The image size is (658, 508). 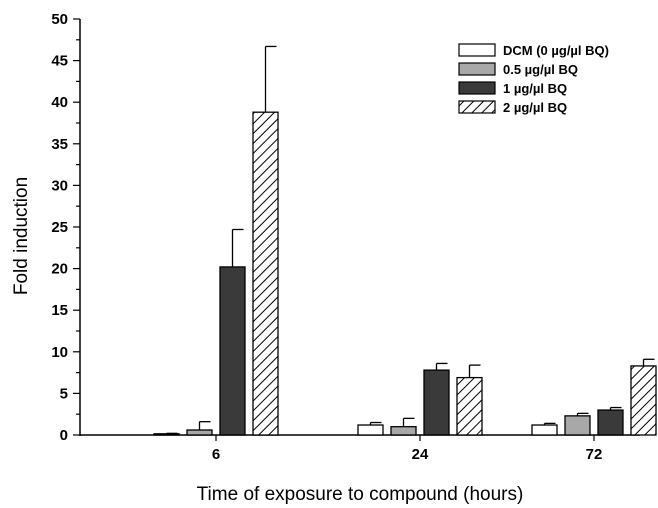 I want to click on x-axis: 6 24 72, so click(x=360, y=448).